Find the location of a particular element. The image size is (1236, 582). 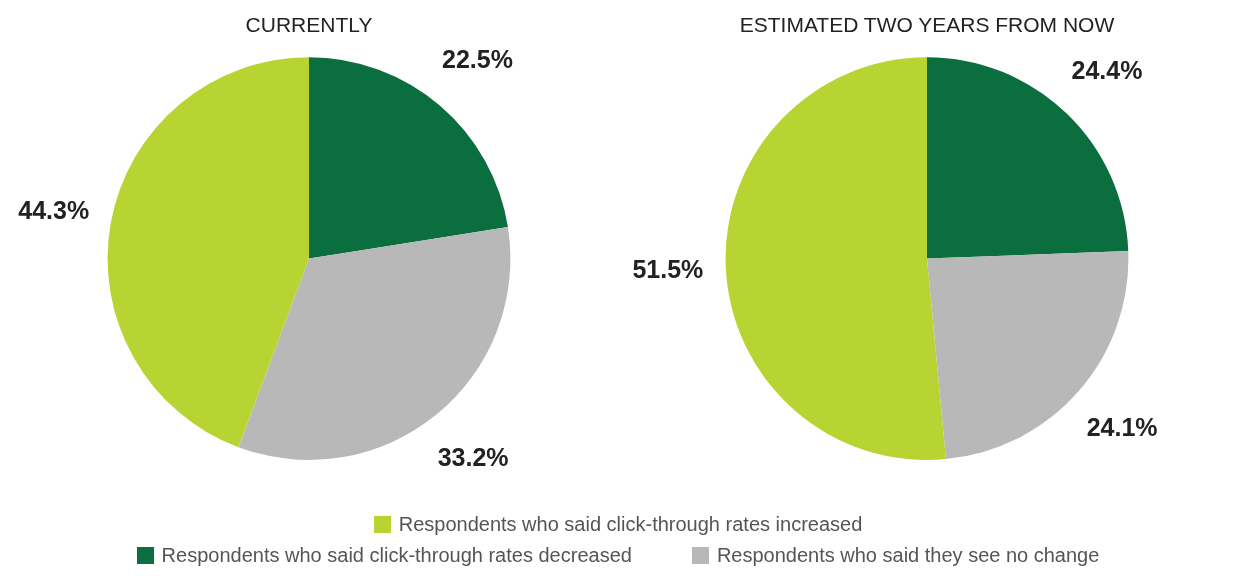

chart-title: CURRENTLY is located at coordinates (309, 25).